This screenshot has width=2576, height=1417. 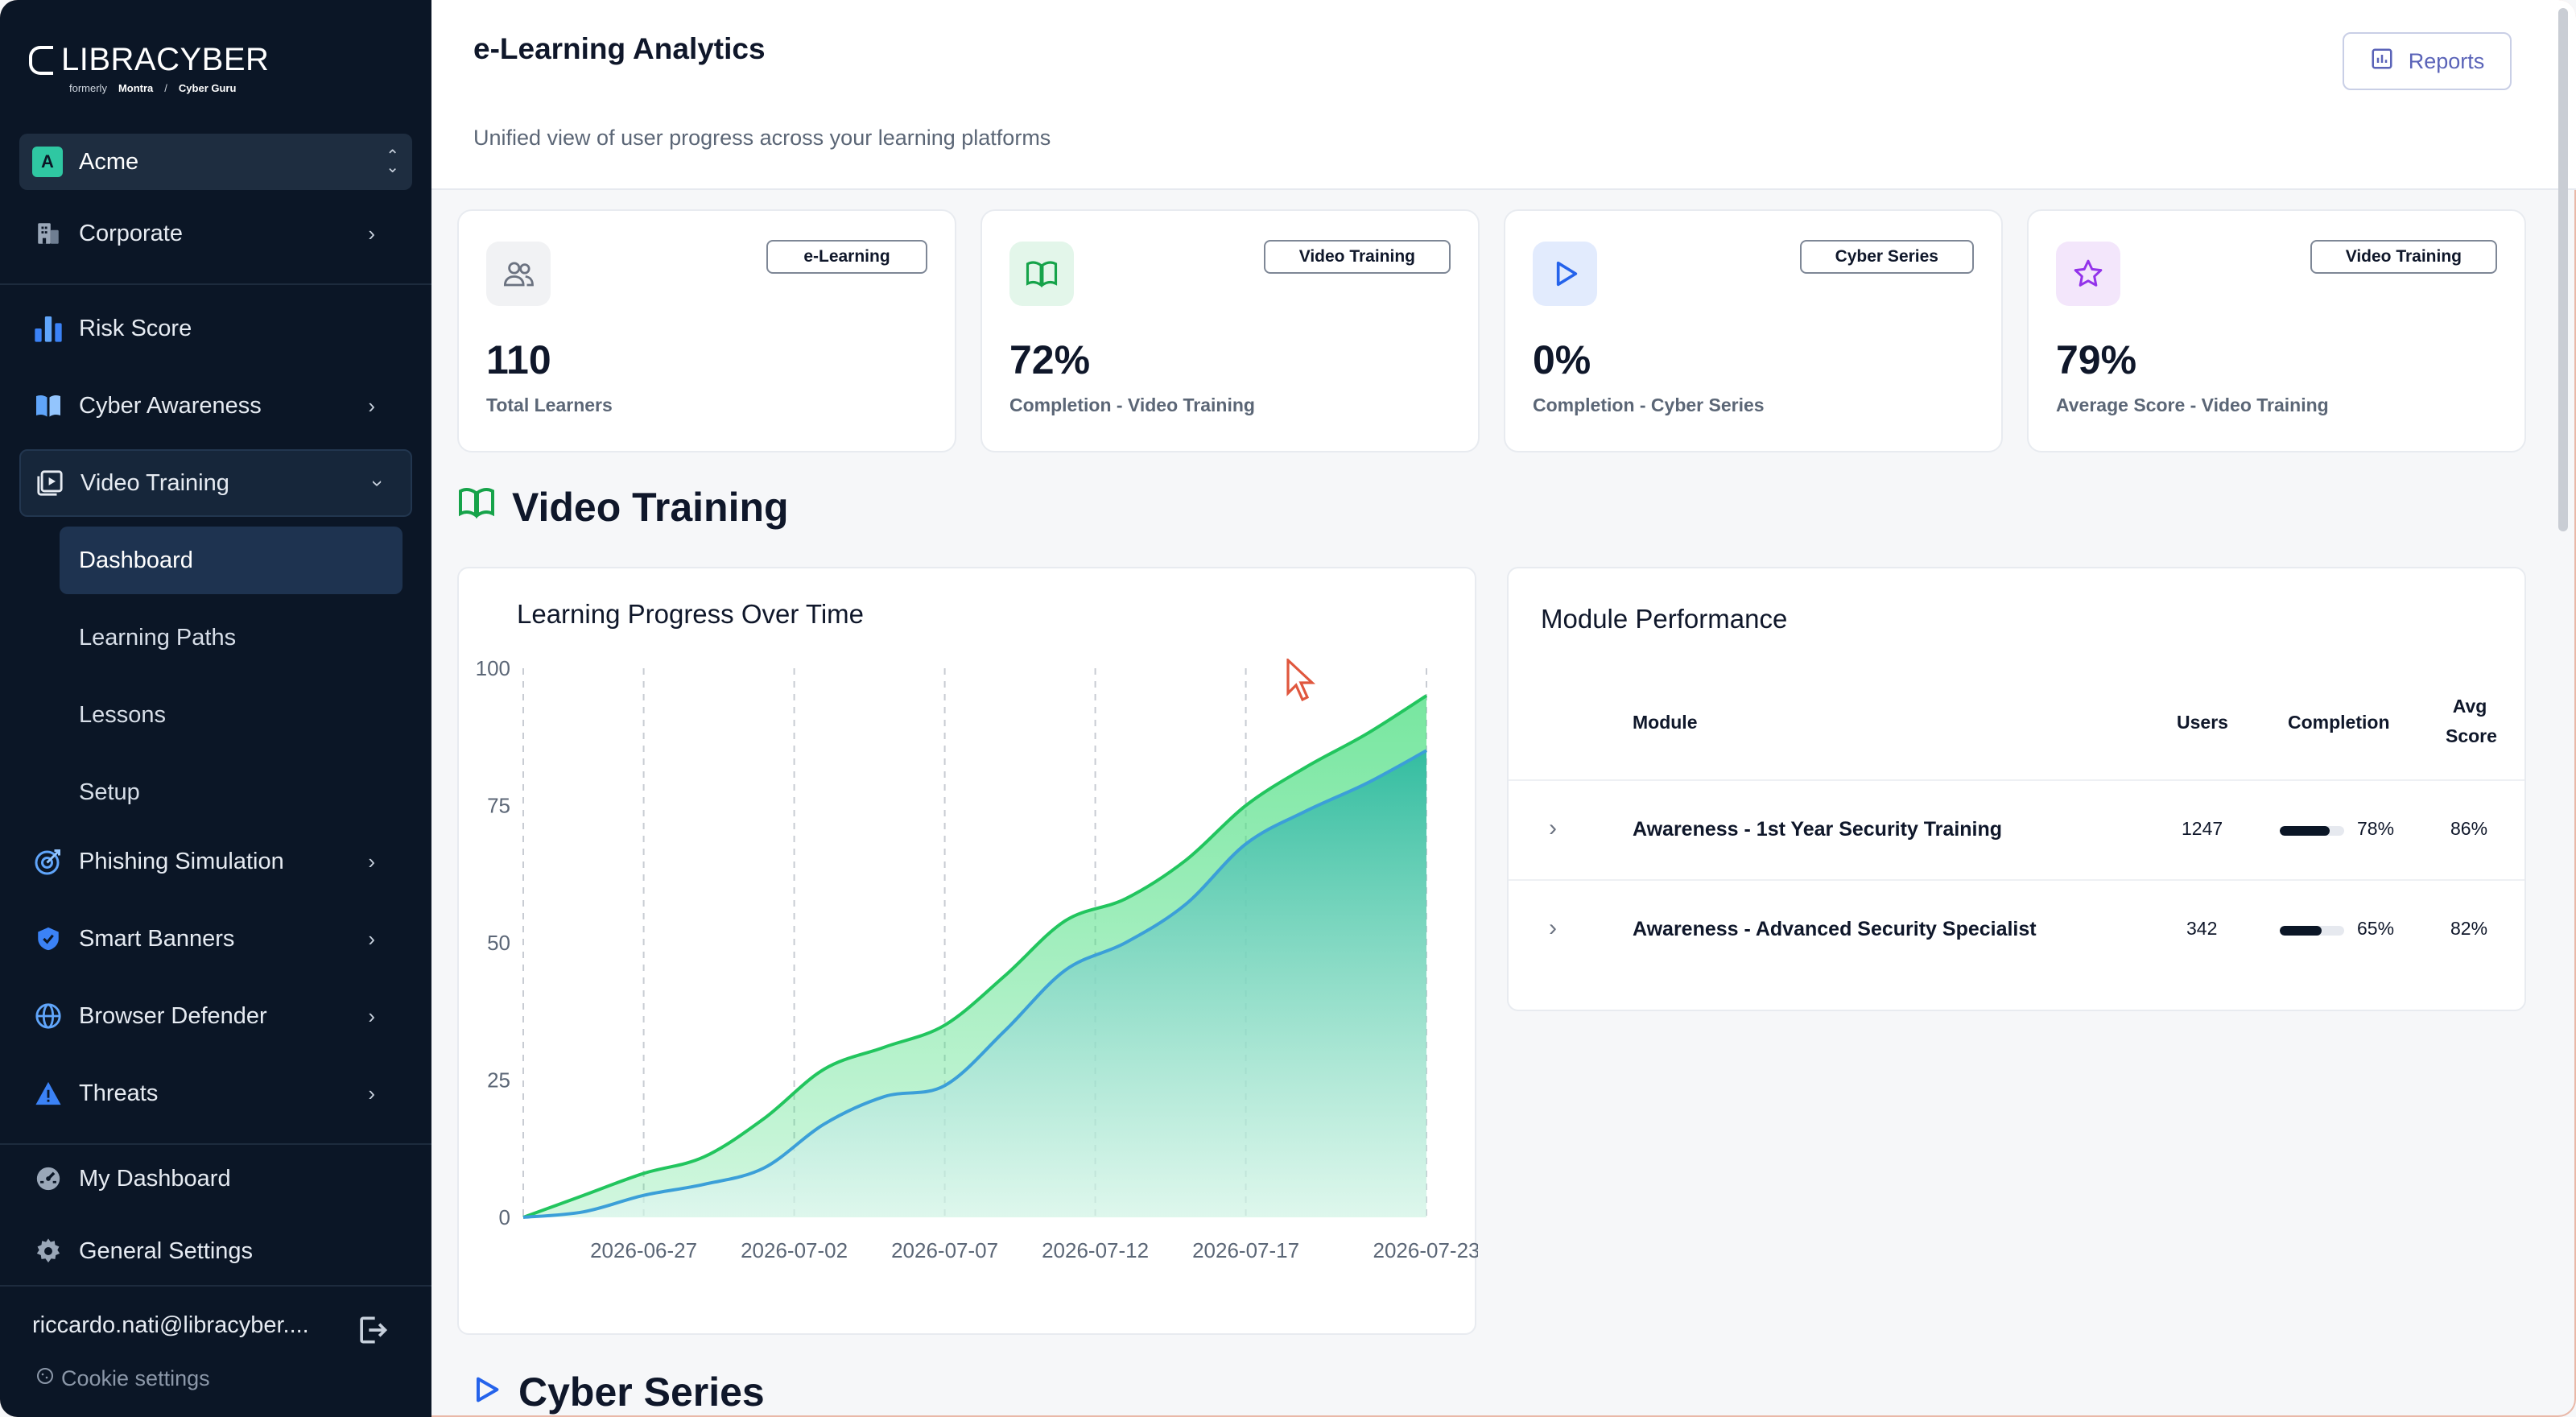 I want to click on sidebar-item-phishing-simulation: Phishing Simulation ›, so click(x=215, y=862).